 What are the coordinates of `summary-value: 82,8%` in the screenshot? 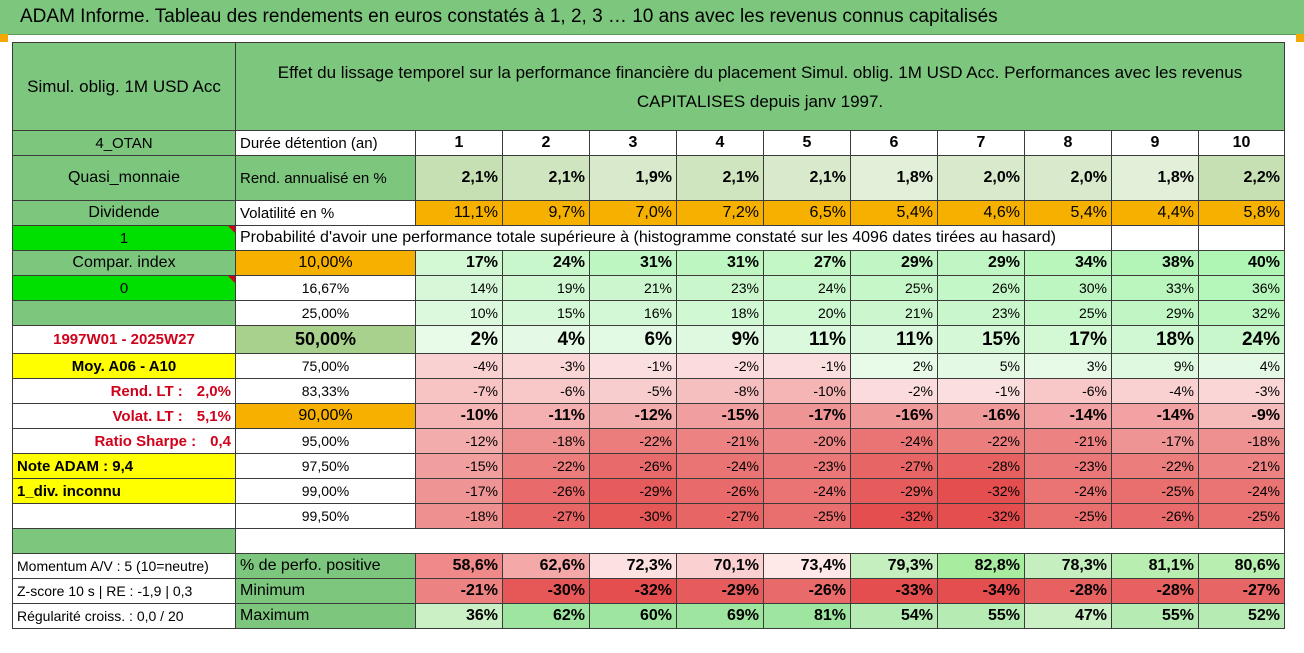 It's located at (981, 566).